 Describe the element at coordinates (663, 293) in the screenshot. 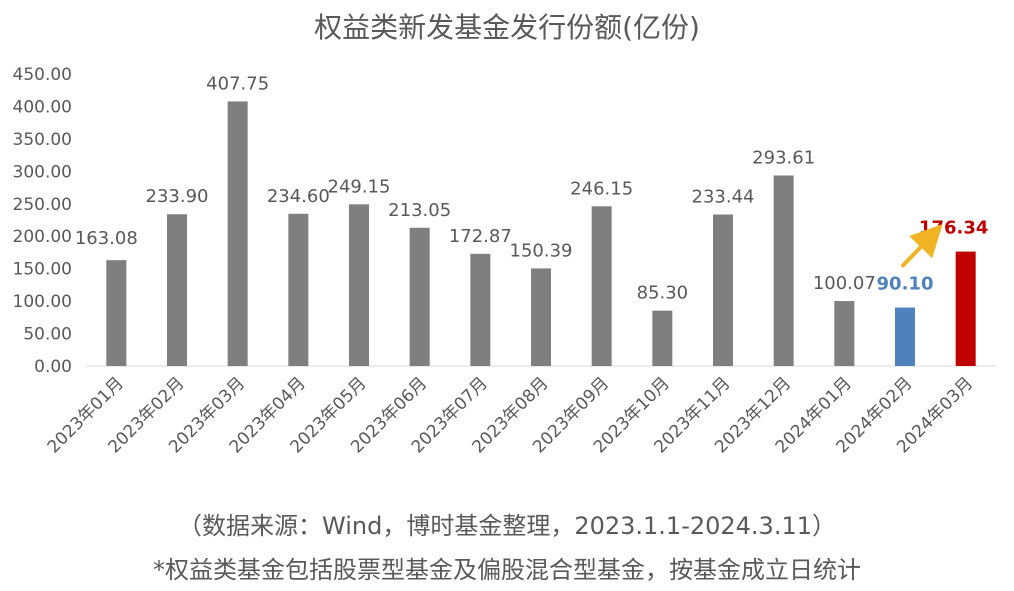

I see `data-label: 85.30` at that location.